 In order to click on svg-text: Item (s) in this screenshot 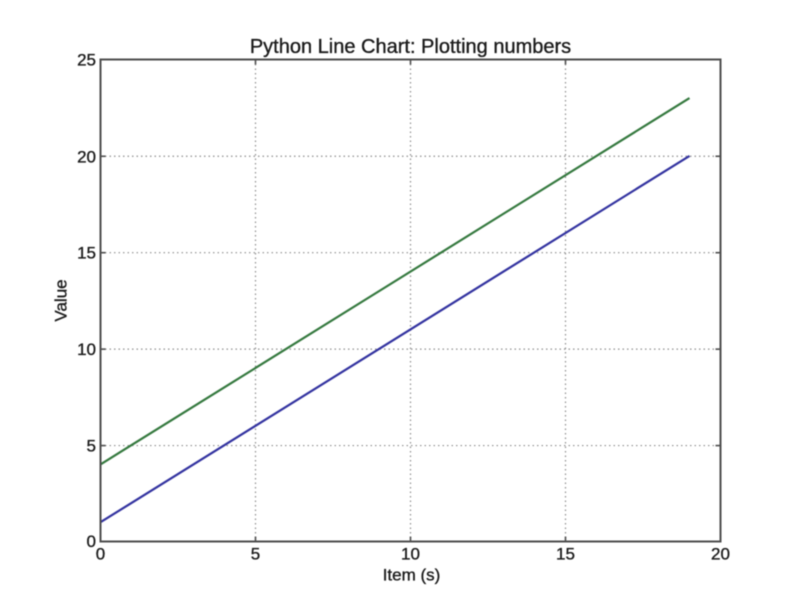, I will do `click(412, 575)`.